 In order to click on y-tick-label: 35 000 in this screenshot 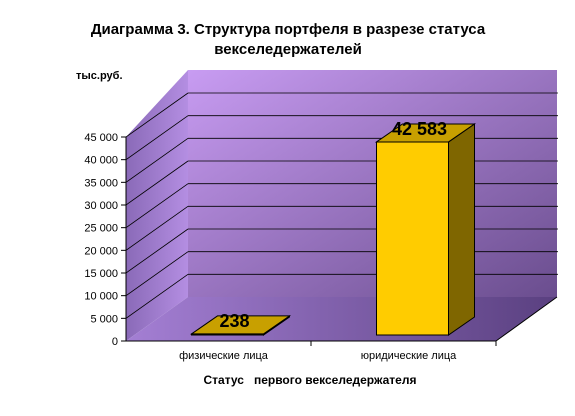, I will do `click(101, 183)`.